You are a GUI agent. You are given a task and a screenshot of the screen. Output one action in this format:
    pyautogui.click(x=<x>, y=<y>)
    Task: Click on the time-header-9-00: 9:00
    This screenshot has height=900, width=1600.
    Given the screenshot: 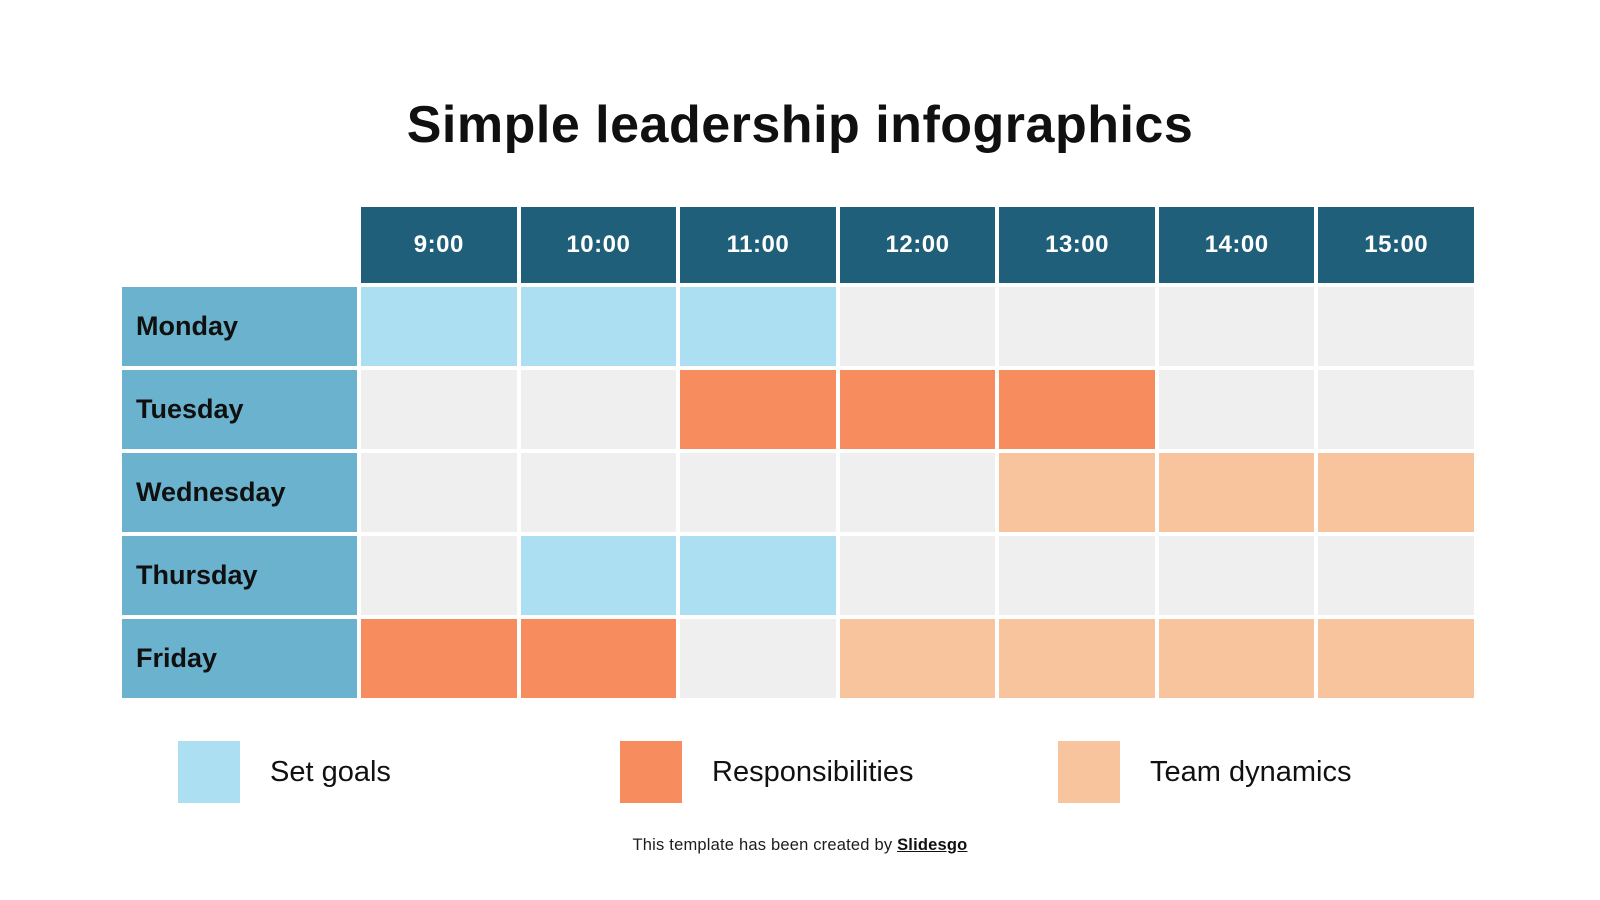 What is the action you would take?
    pyautogui.click(x=439, y=245)
    